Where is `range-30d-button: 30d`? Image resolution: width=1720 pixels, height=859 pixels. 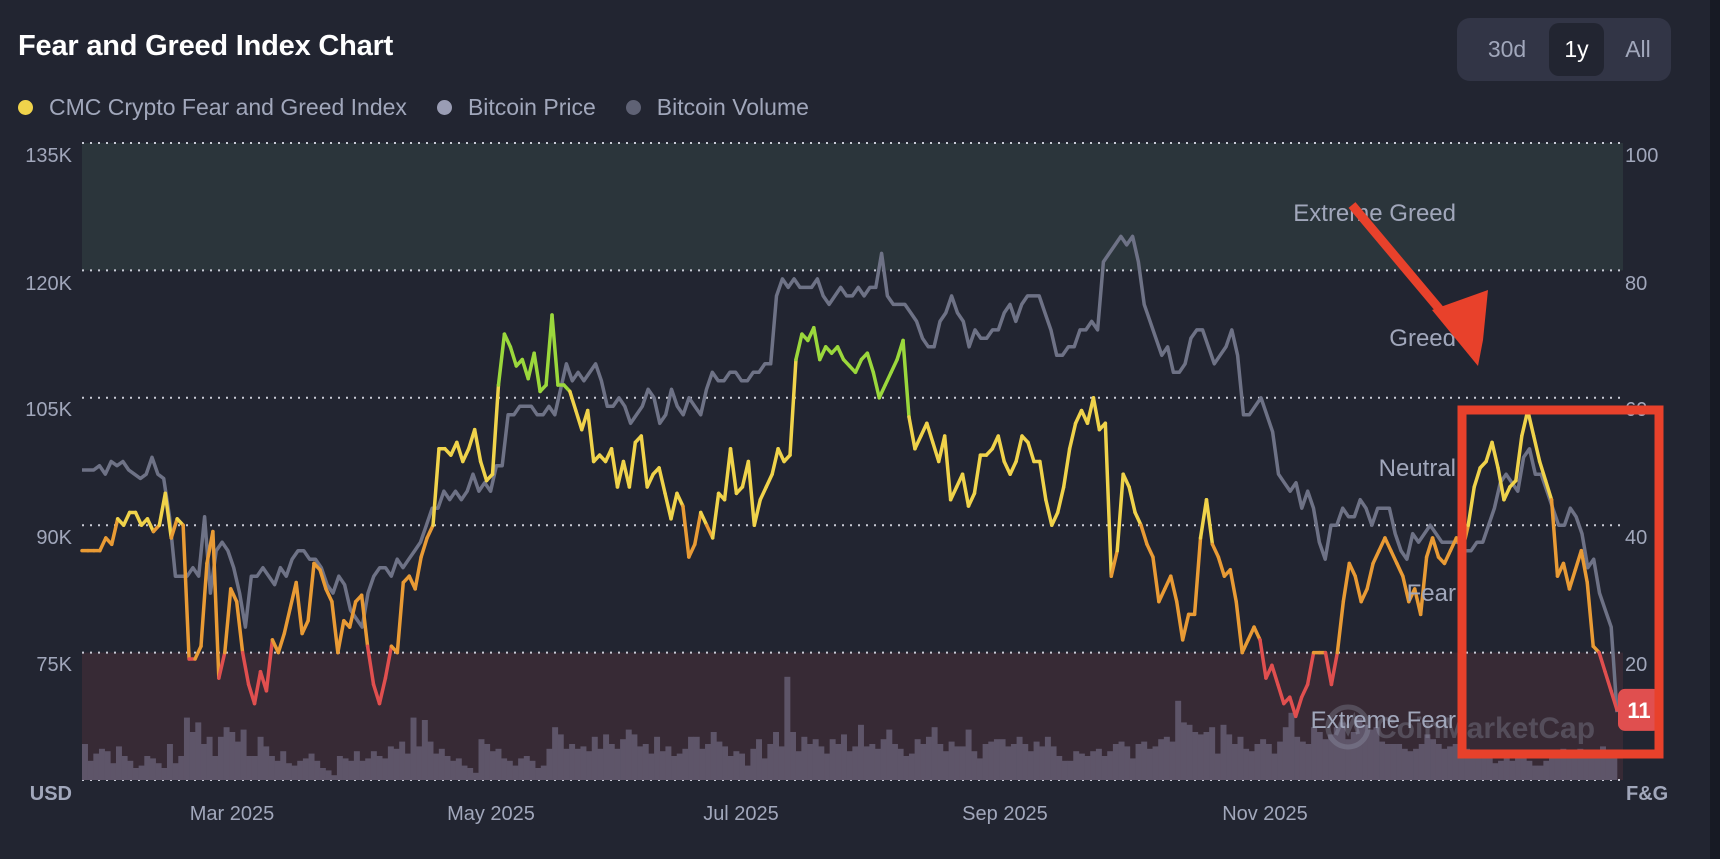
range-30d-button: 30d is located at coordinates (1507, 49).